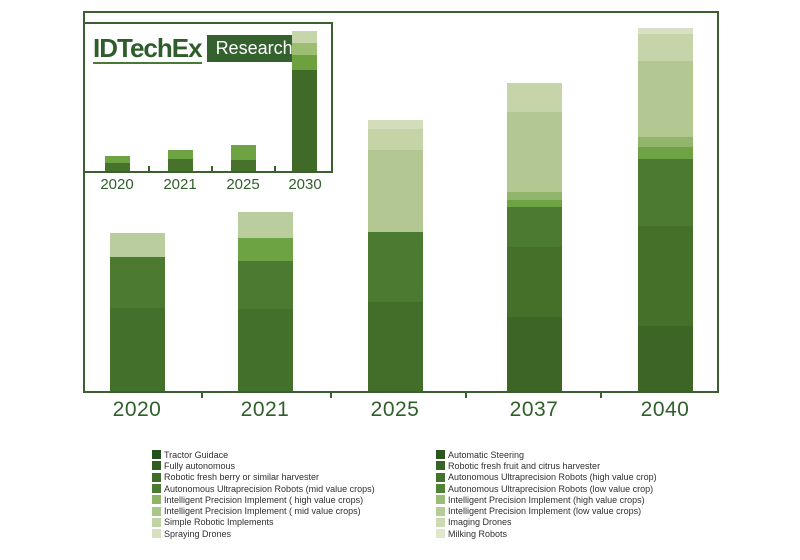 Image resolution: width=800 pixels, height=560 pixels. Describe the element at coordinates (243, 184) in the screenshot. I see `inset-axis-label-2025: 2025` at that location.